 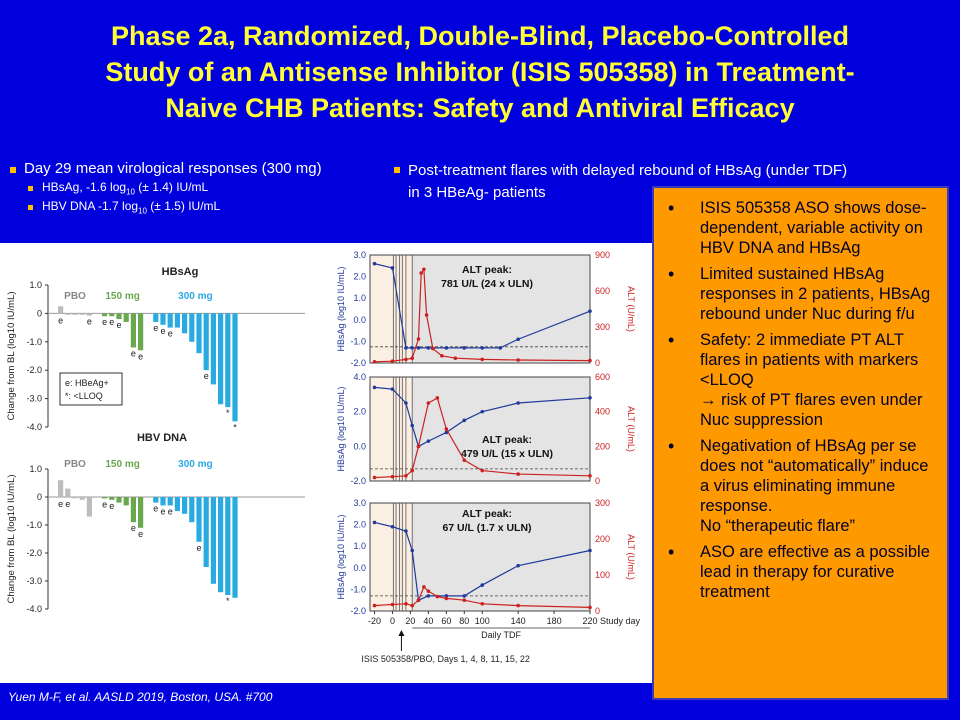 What do you see at coordinates (359, 503) in the screenshot?
I see `left-tick-label: 3.0` at bounding box center [359, 503].